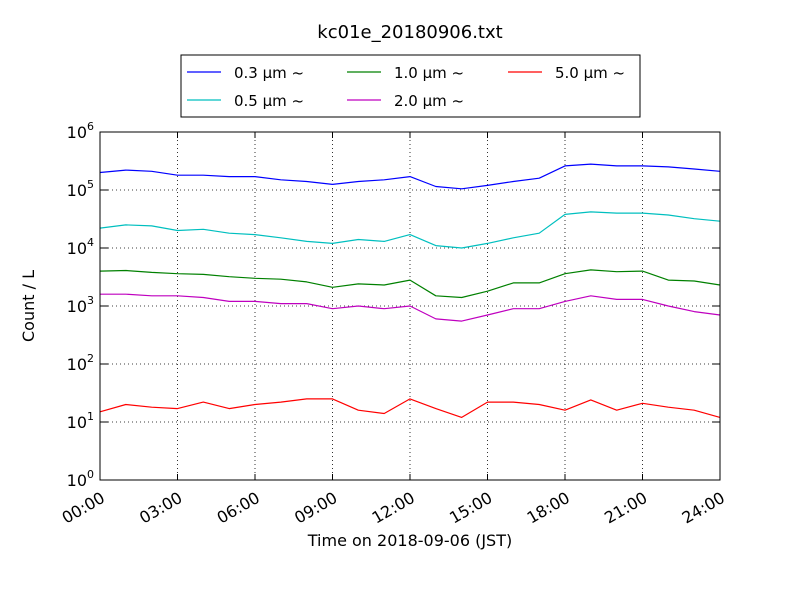 This screenshot has height=600, width=800. I want to click on y-axis-label: Count / L, so click(28, 306).